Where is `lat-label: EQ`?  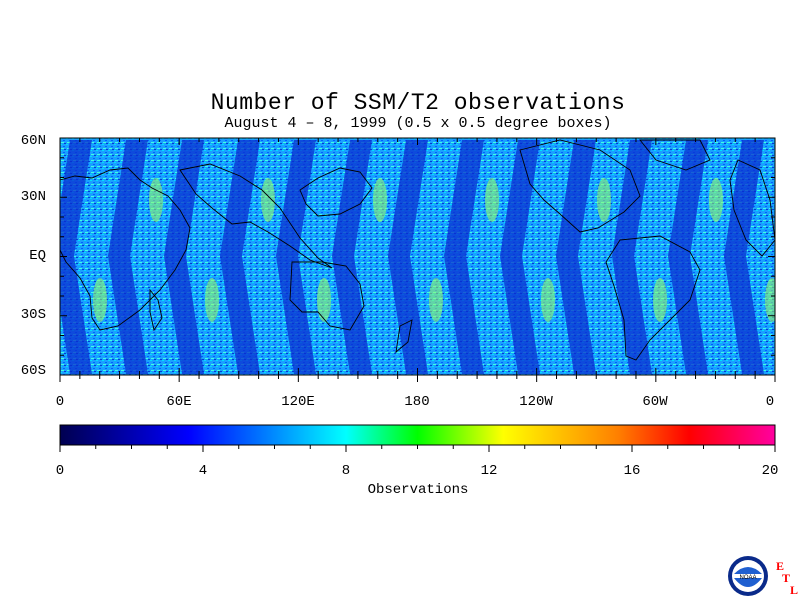
lat-label: EQ is located at coordinates (37, 256).